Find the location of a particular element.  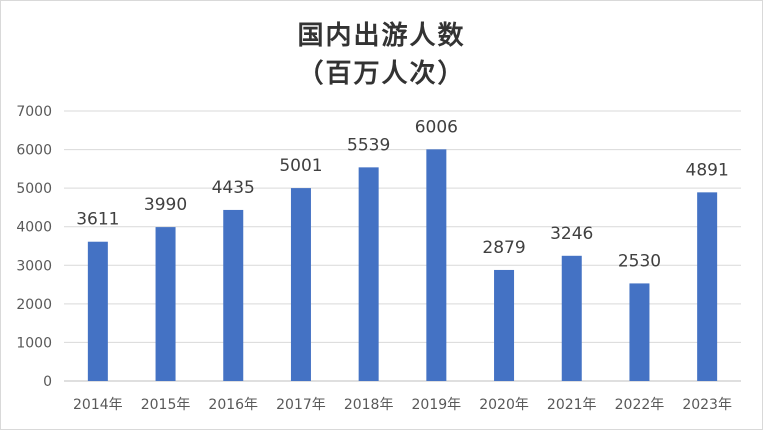

x-tick-label: 2023年 is located at coordinates (707, 405).